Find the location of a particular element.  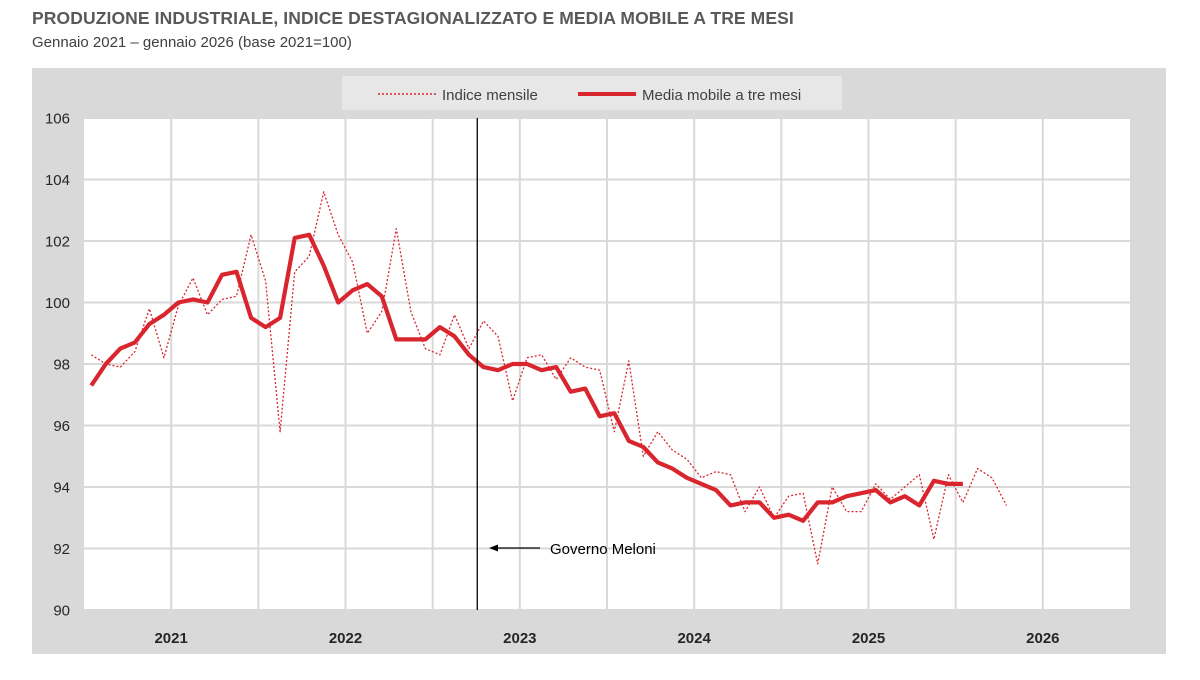

x-axis-year-labels: 2021 2022 2023 2024 2025 2026 is located at coordinates (606, 638).